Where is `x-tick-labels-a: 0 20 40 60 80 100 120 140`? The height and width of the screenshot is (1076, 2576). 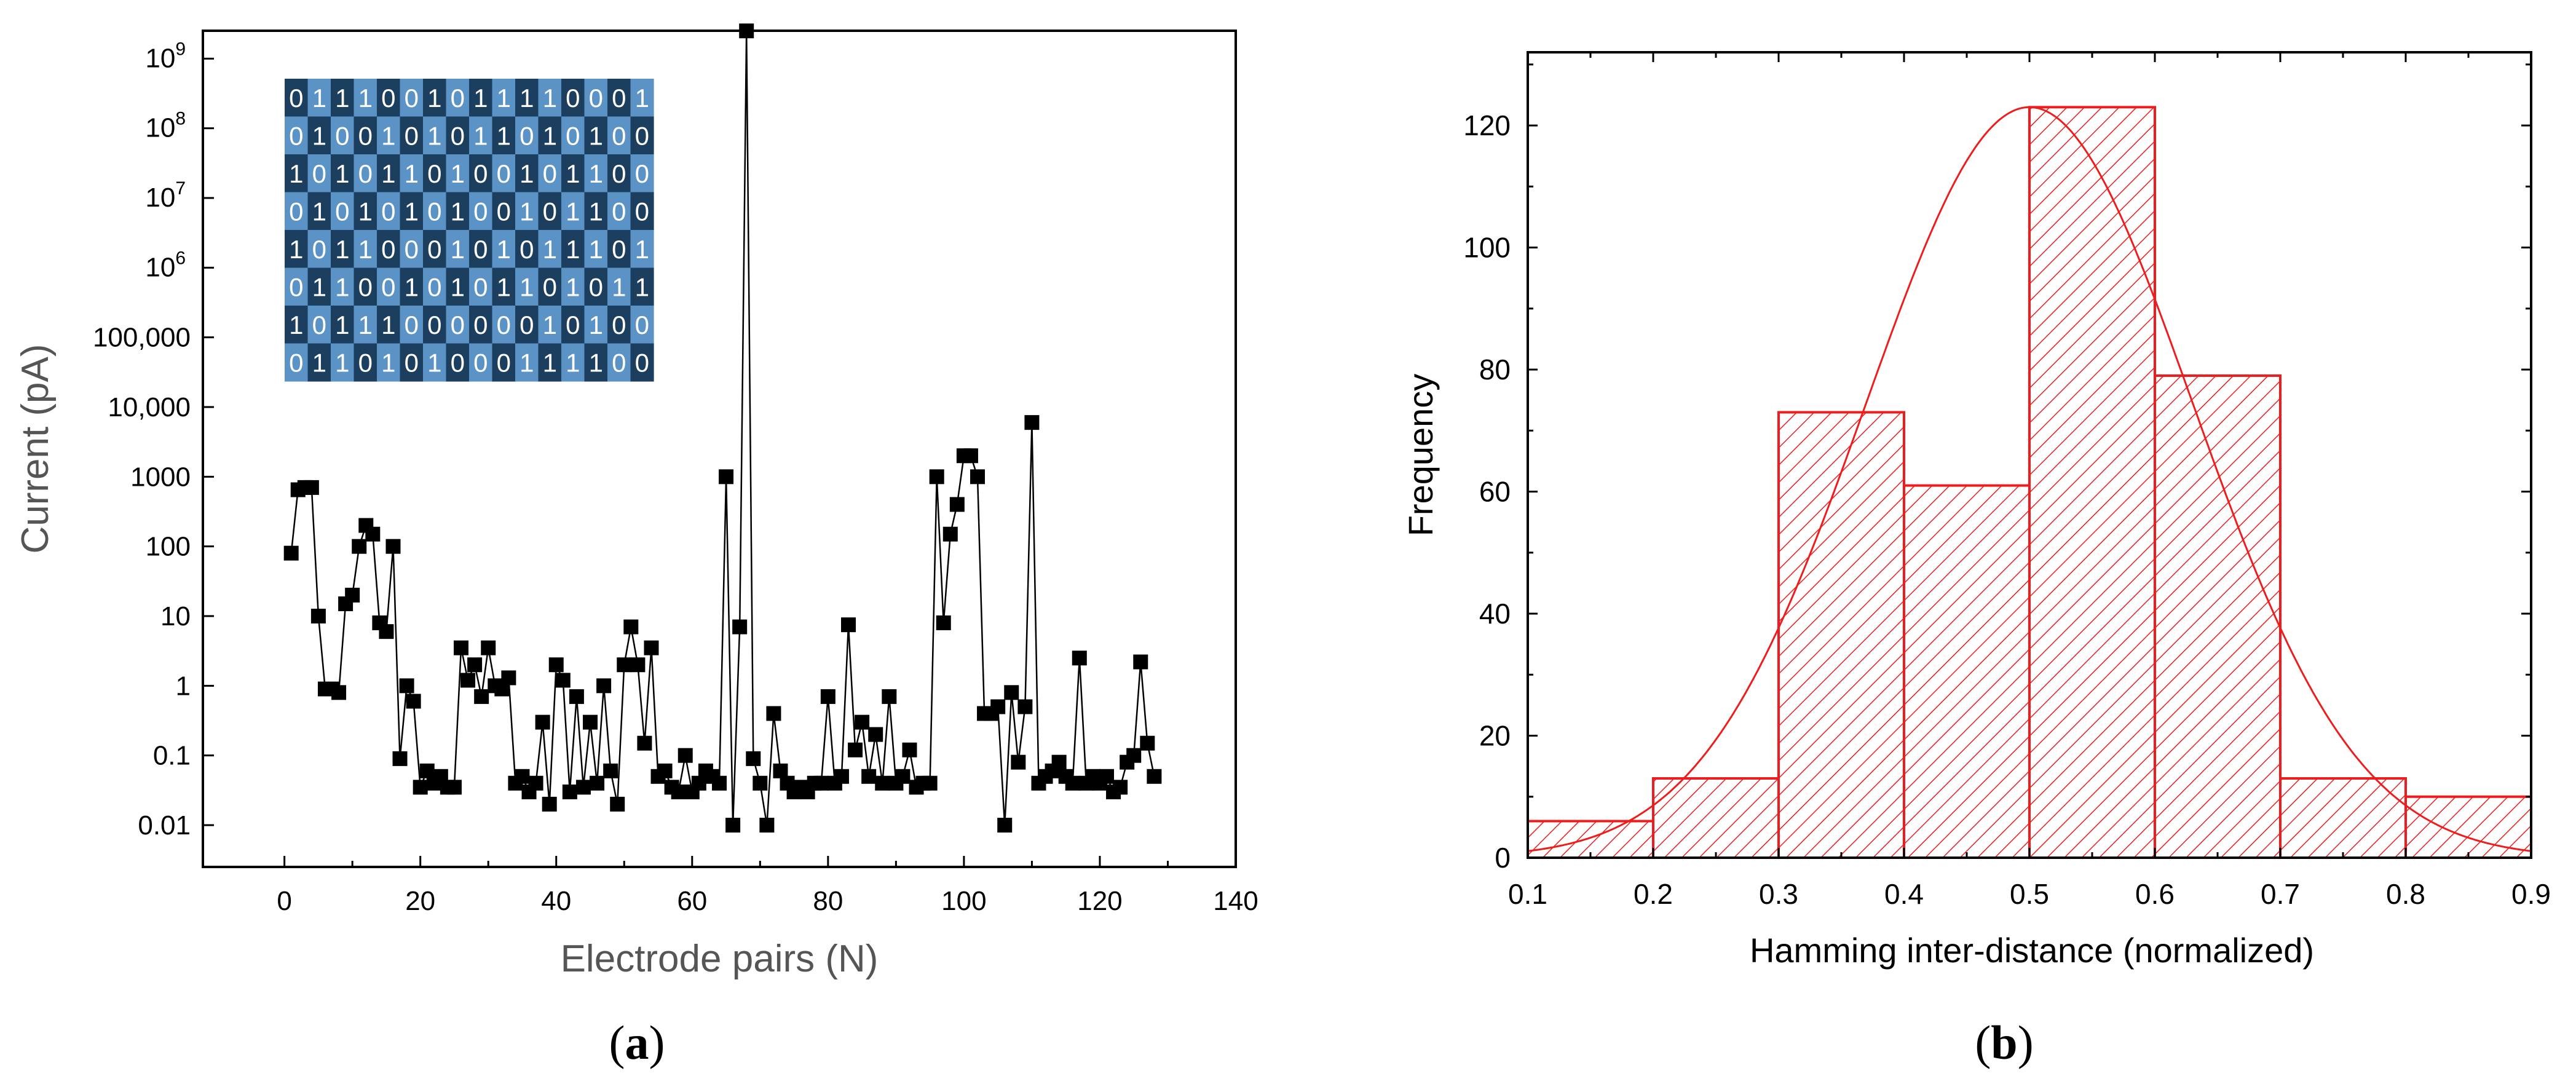
x-tick-labels-a: 0 20 40 60 80 100 120 140 is located at coordinates (767, 901).